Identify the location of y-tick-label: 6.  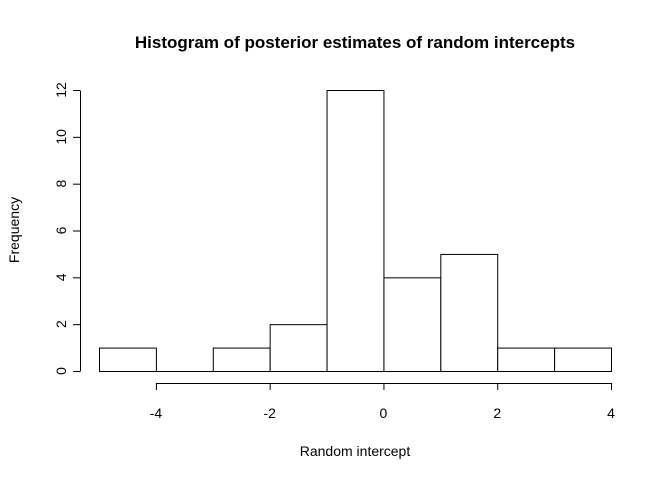
(61, 230).